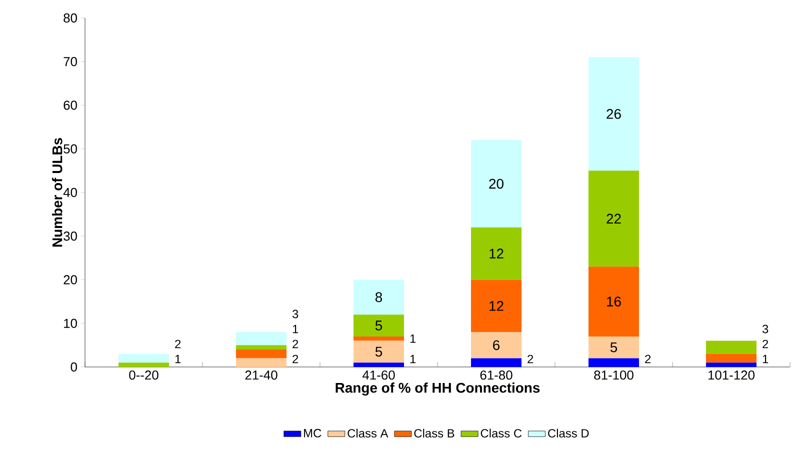 Image resolution: width=797 pixels, height=450 pixels. I want to click on data-label: 6, so click(496, 345).